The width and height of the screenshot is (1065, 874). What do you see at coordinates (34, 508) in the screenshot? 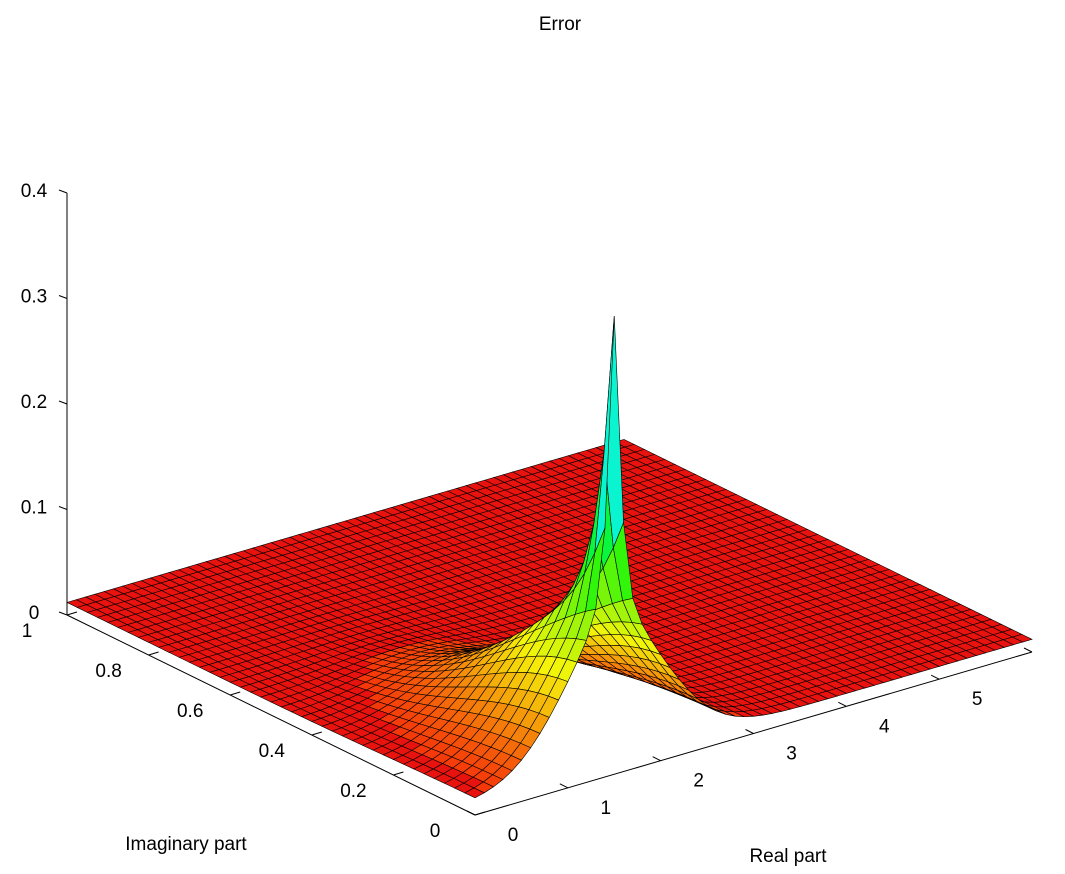
I see `z-tick-label: 0.1` at bounding box center [34, 508].